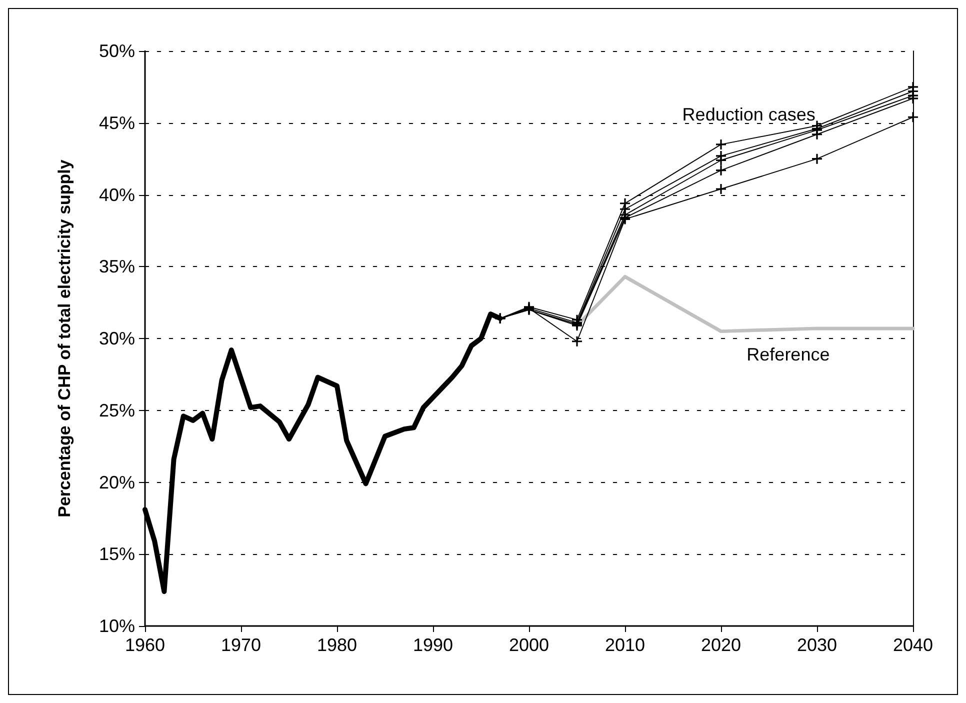 The width and height of the screenshot is (966, 703). Describe the element at coordinates (116, 482) in the screenshot. I see `y-tick-label: 20%` at that location.